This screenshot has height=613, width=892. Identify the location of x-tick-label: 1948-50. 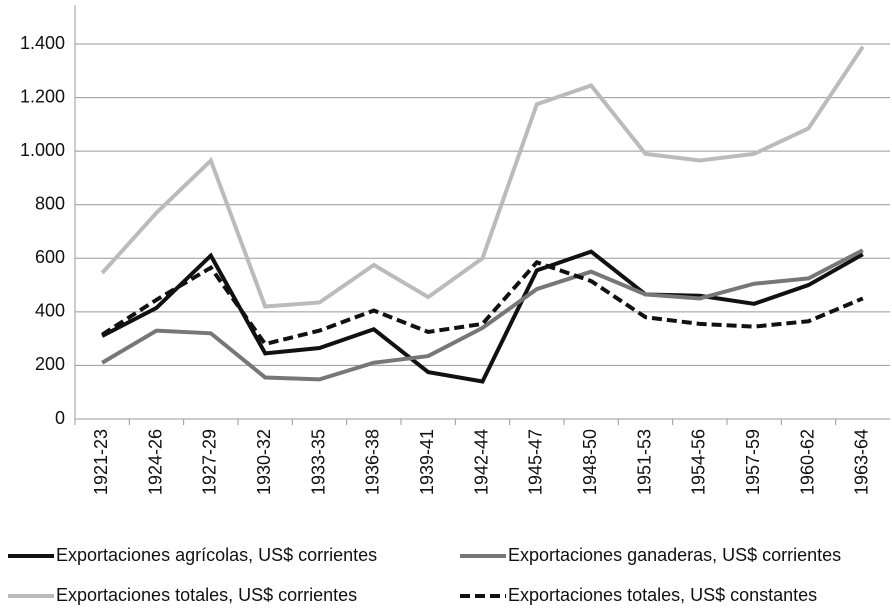
(590, 462).